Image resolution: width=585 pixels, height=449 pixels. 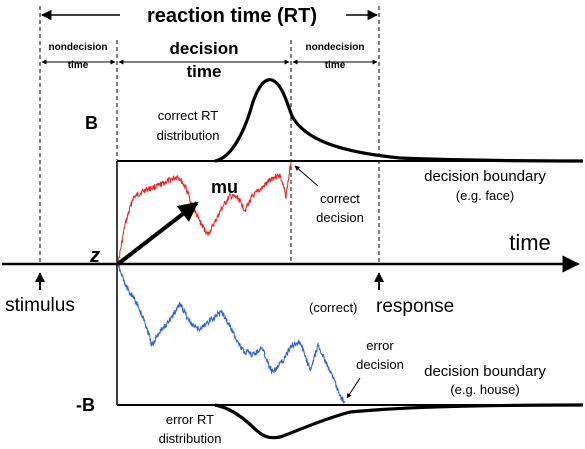 I want to click on correct-decision-label-2: decision, so click(x=340, y=217).